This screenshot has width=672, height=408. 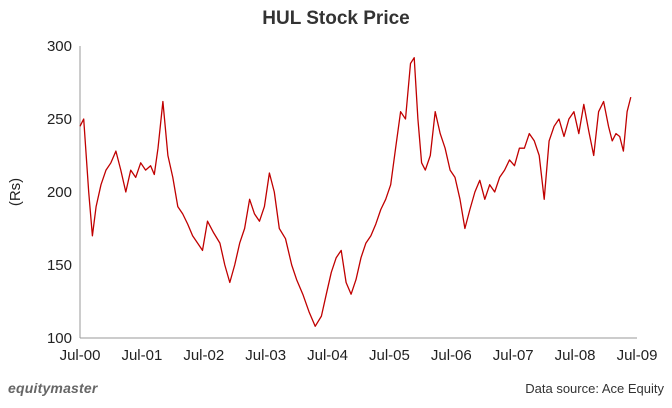 I want to click on x-tick-label: Jul-02, so click(x=203, y=355).